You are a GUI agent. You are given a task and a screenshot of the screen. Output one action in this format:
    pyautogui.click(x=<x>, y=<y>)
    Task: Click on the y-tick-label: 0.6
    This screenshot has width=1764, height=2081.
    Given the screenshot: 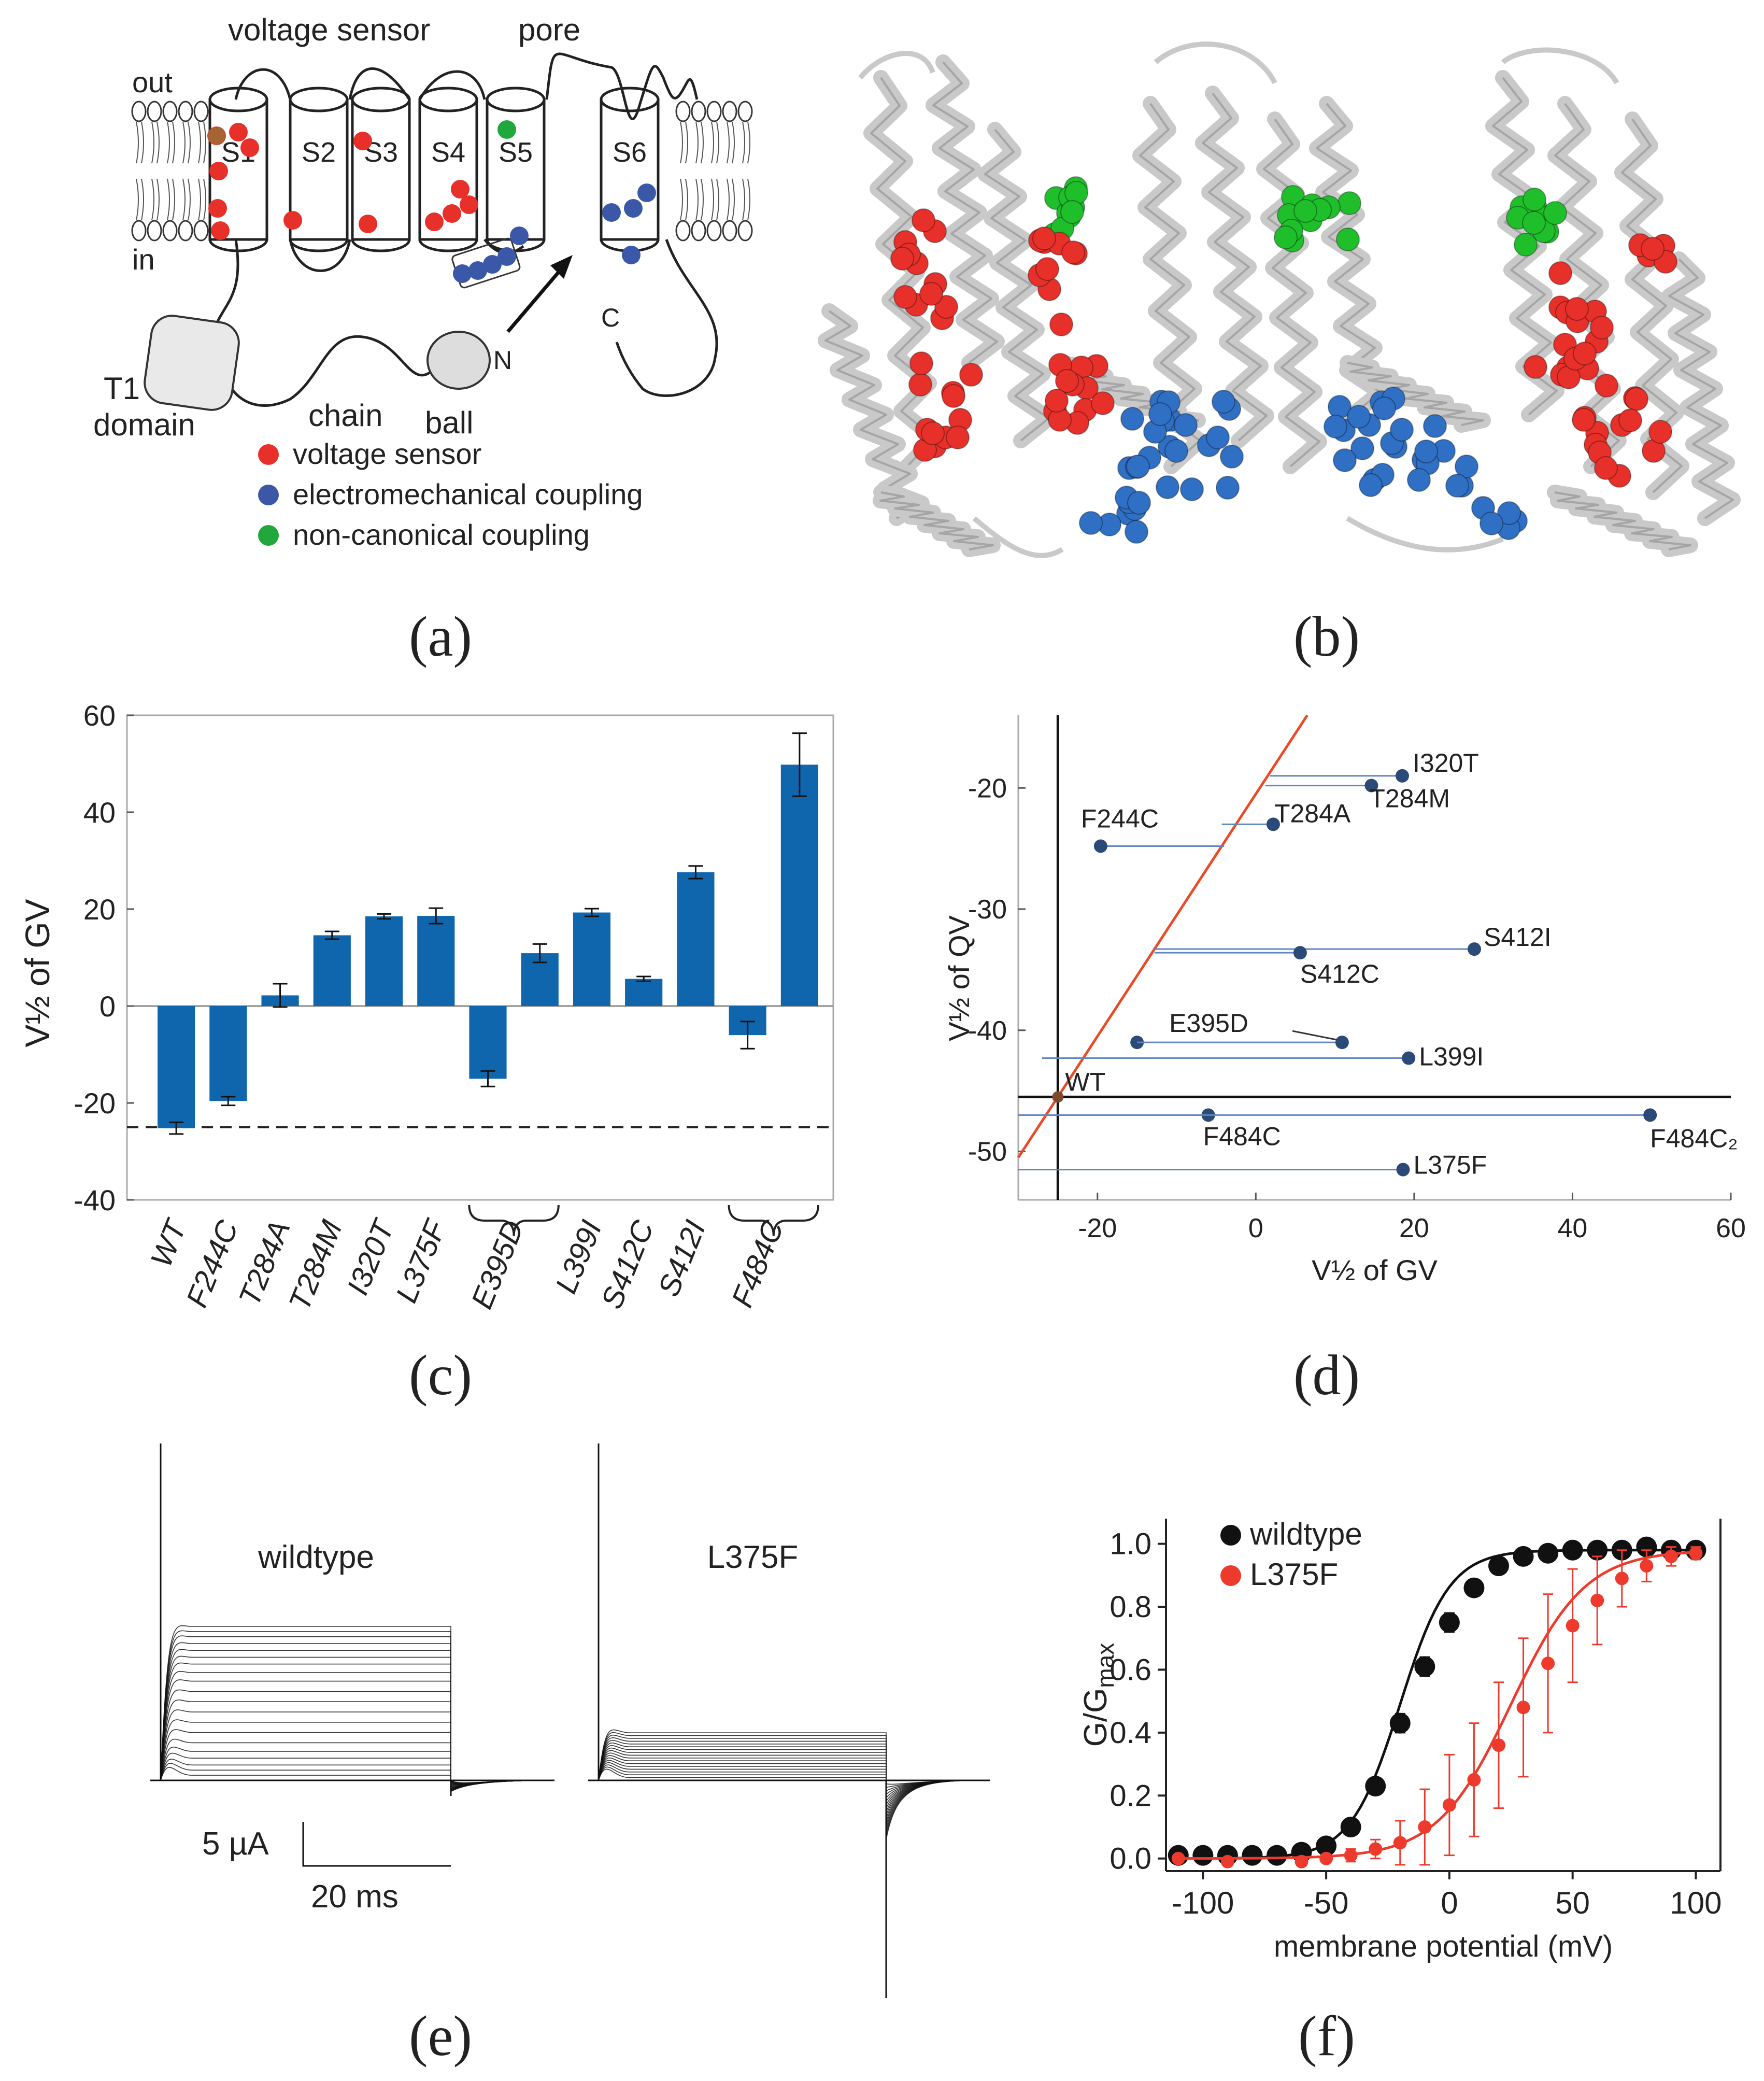 What is the action you would take?
    pyautogui.click(x=1130, y=1670)
    